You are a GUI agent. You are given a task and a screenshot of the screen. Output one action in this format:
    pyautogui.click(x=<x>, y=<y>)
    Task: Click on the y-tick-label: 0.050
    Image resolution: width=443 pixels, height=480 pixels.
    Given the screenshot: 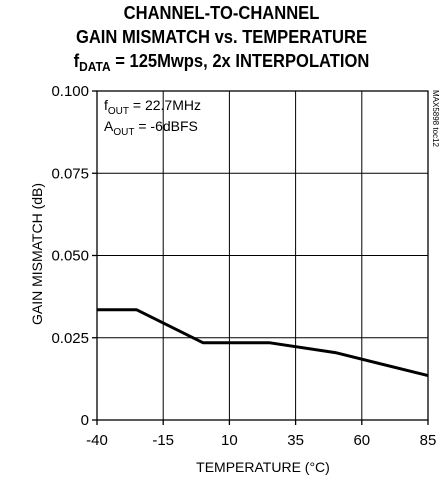 What is the action you would take?
    pyautogui.click(x=70, y=256)
    